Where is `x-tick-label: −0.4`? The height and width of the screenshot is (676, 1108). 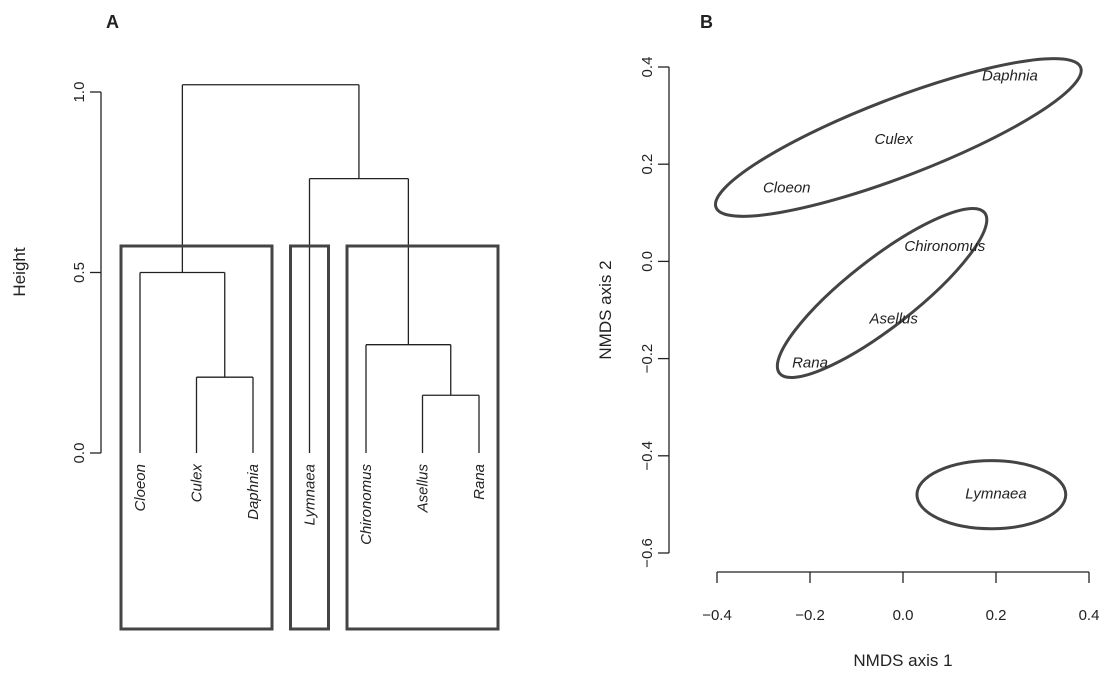 x-tick-label: −0.4 is located at coordinates (717, 615).